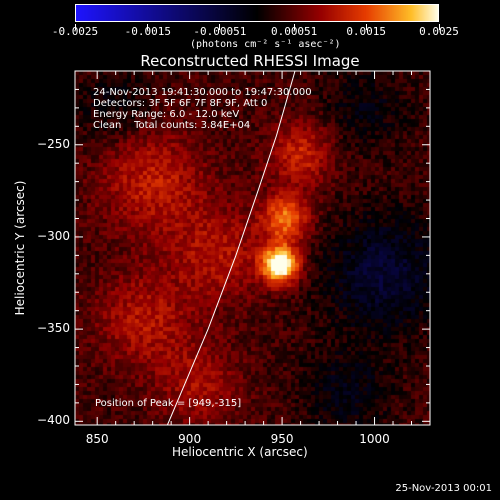 The height and width of the screenshot is (500, 500). Describe the element at coordinates (190, 439) in the screenshot. I see `x-tick-label: 900` at that location.